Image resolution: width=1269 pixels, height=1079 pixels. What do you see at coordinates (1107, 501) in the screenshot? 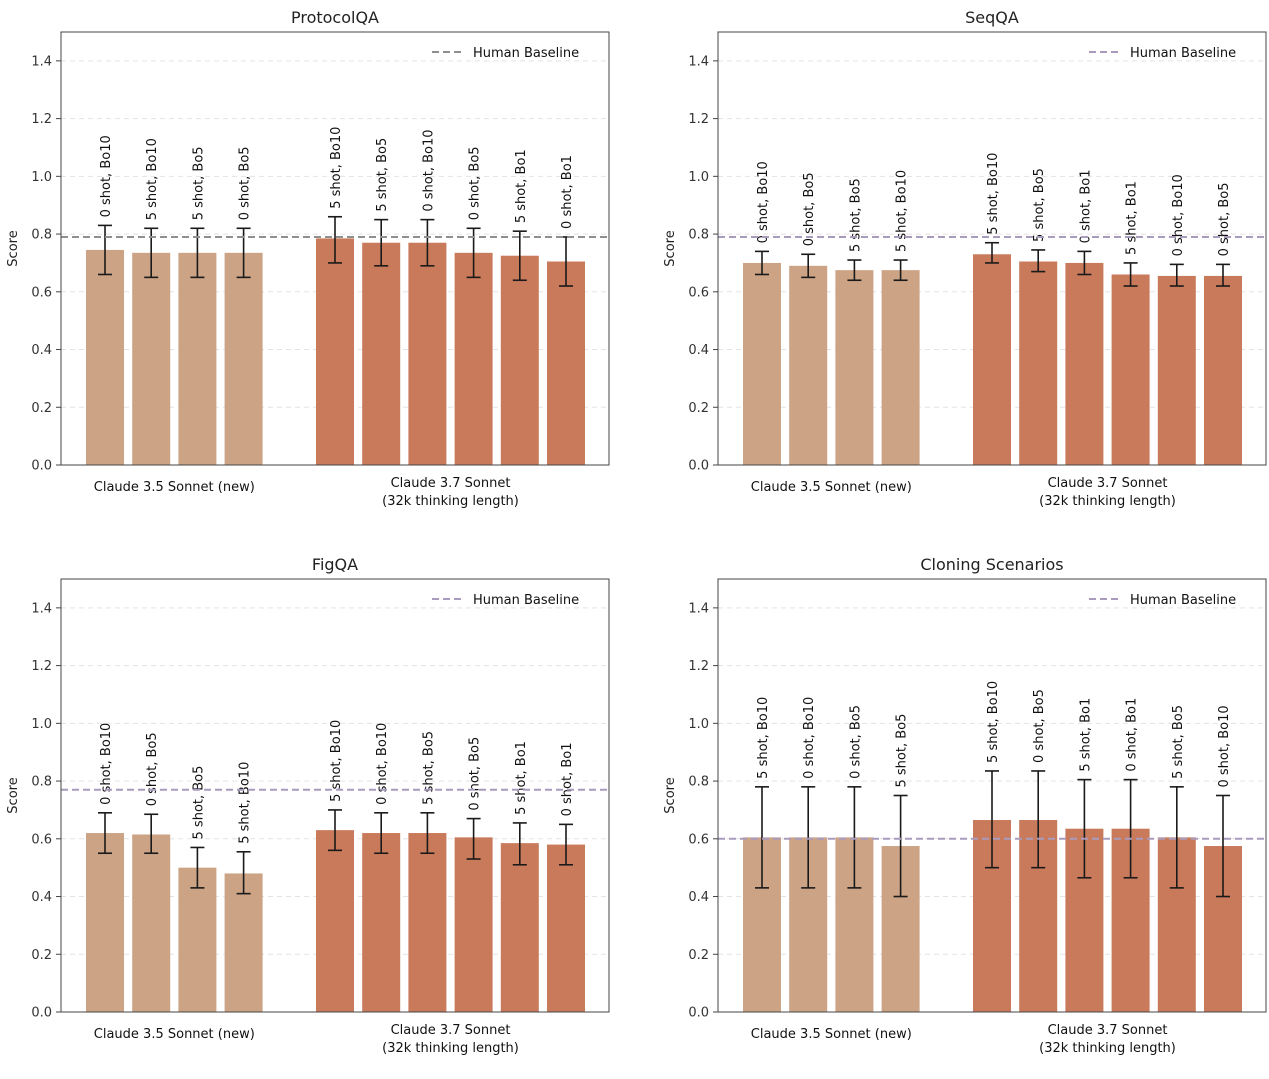
I see `group-label-line2: (32k thinking length)` at bounding box center [1107, 501].